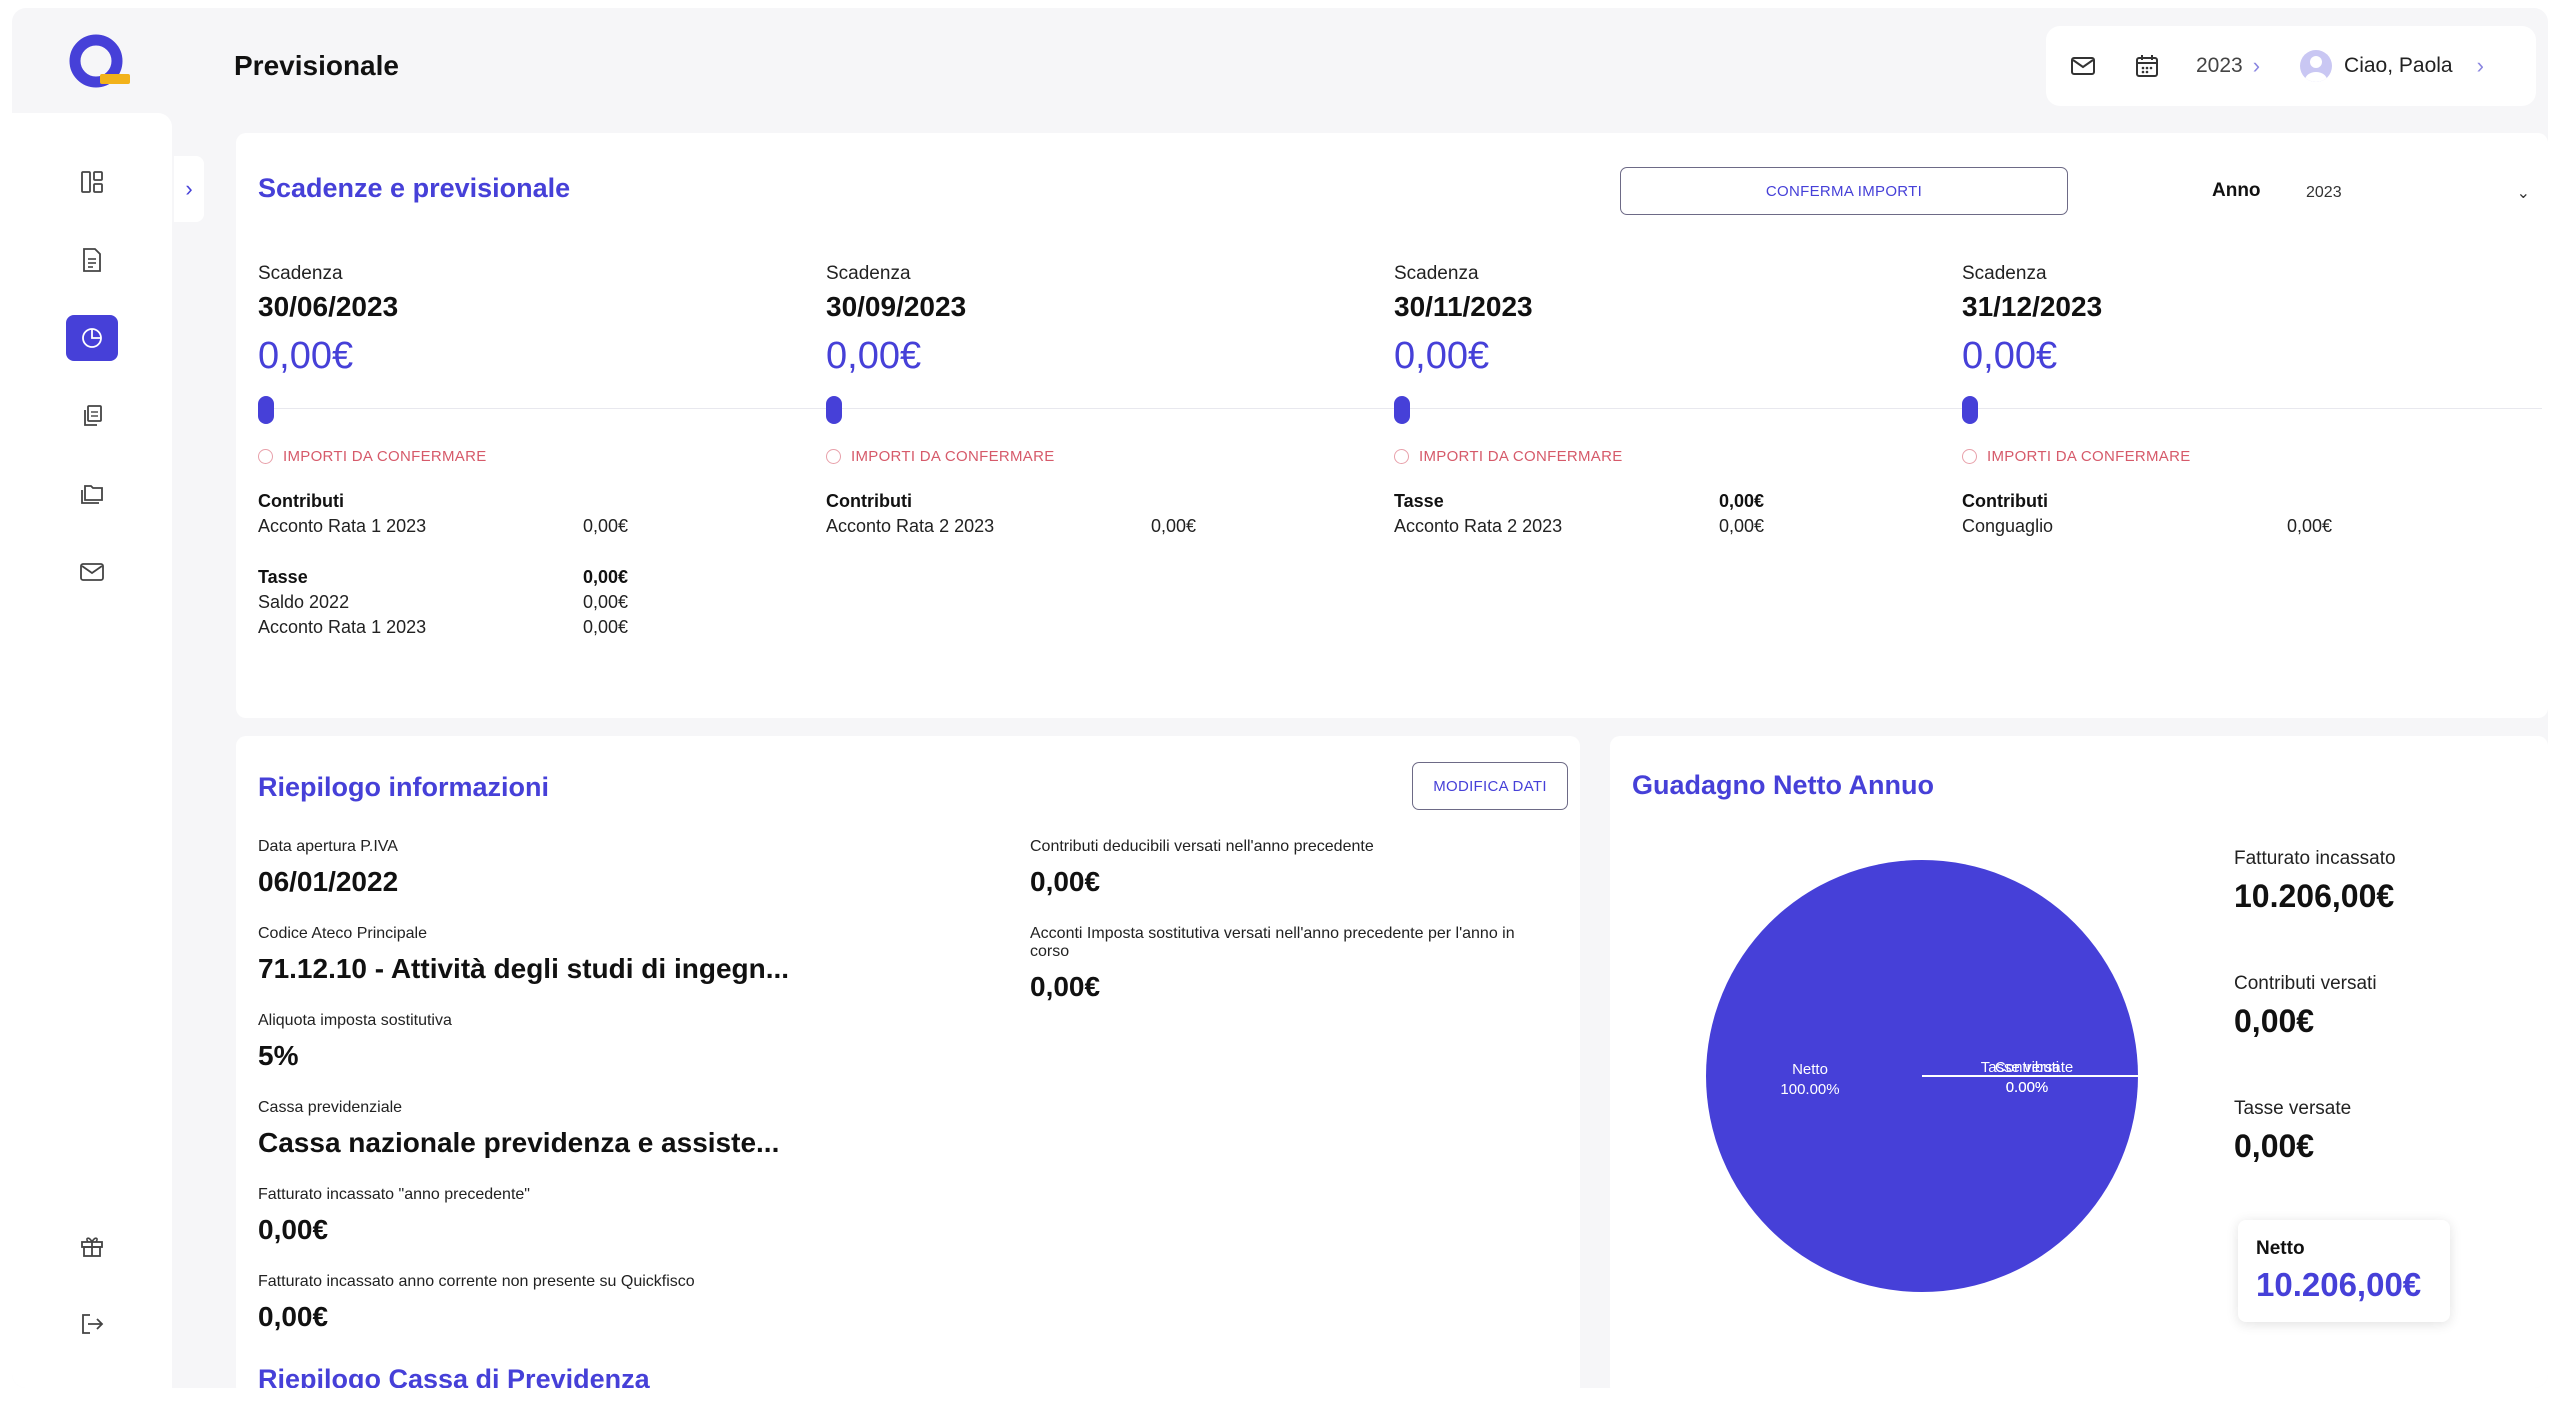 The height and width of the screenshot is (1402, 2560). Describe the element at coordinates (2523, 193) in the screenshot. I see `chevron-down-icon: ⌄` at that location.